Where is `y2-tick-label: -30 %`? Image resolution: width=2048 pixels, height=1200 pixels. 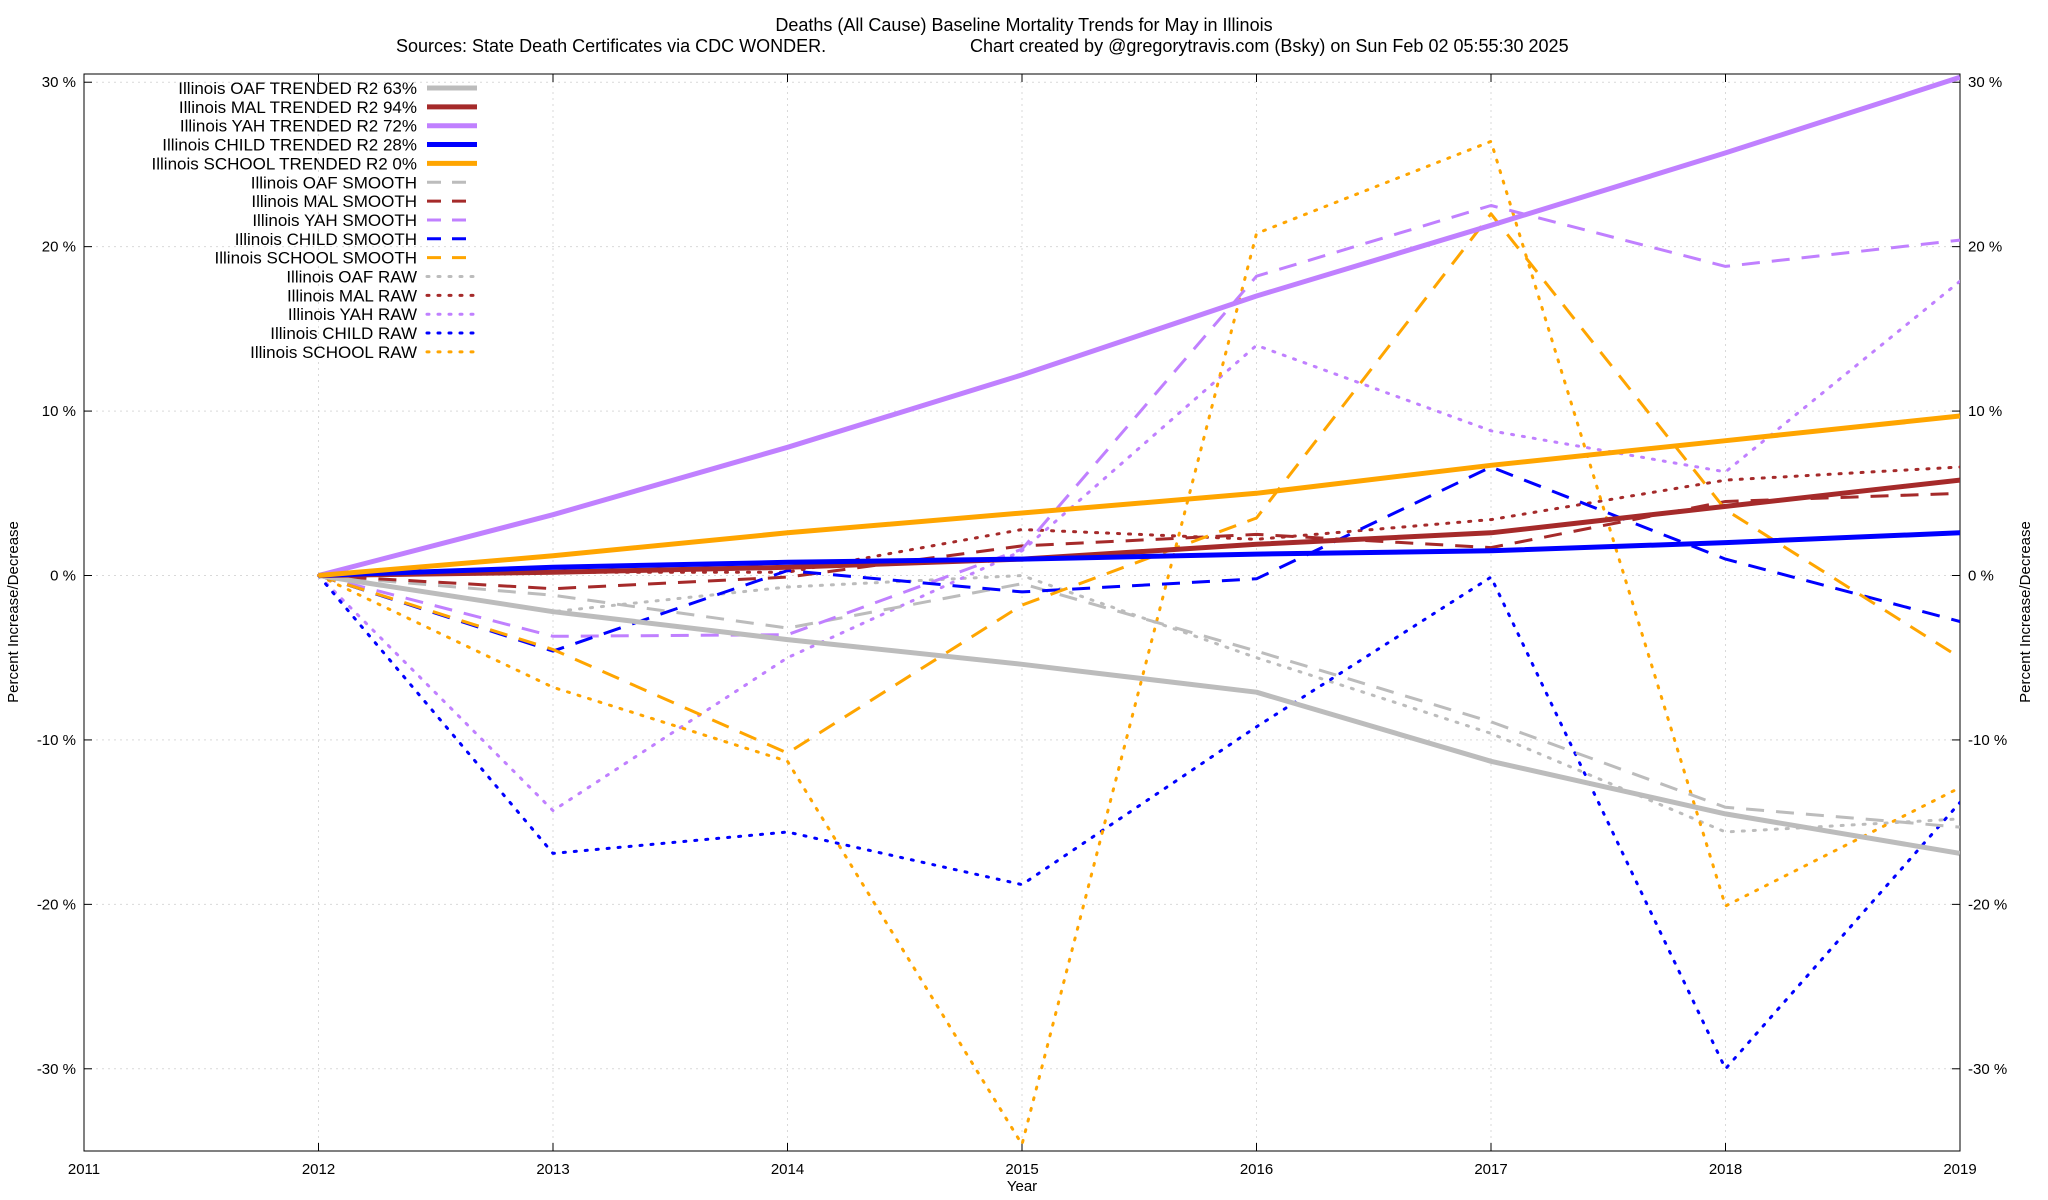
y2-tick-label: -30 % is located at coordinates (1987, 1069).